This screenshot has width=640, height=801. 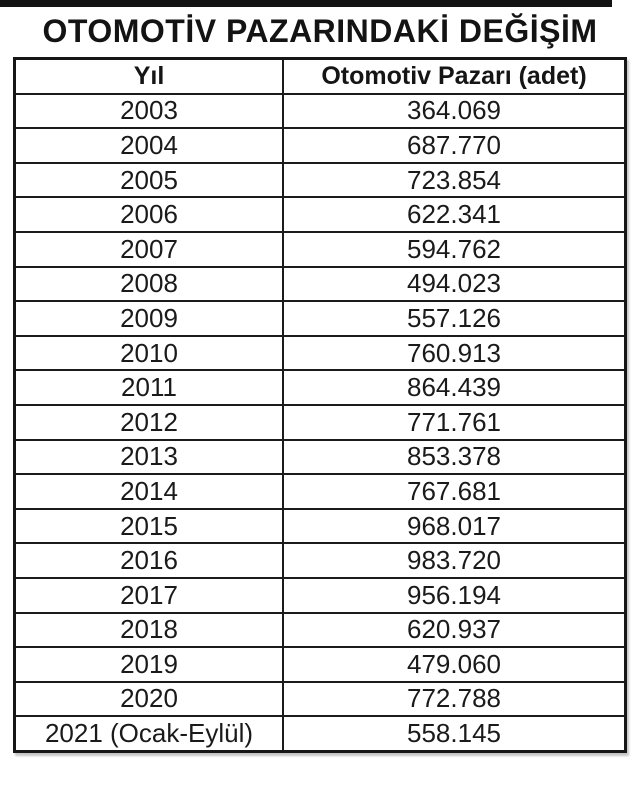 I want to click on value-cell: 620.937, so click(x=454, y=630).